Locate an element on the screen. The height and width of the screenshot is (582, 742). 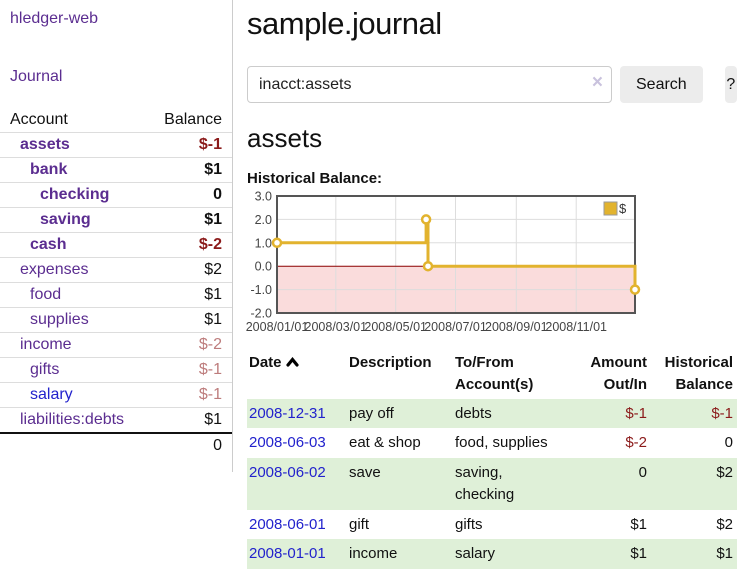
account-row: gifts $-1 is located at coordinates (116, 370).